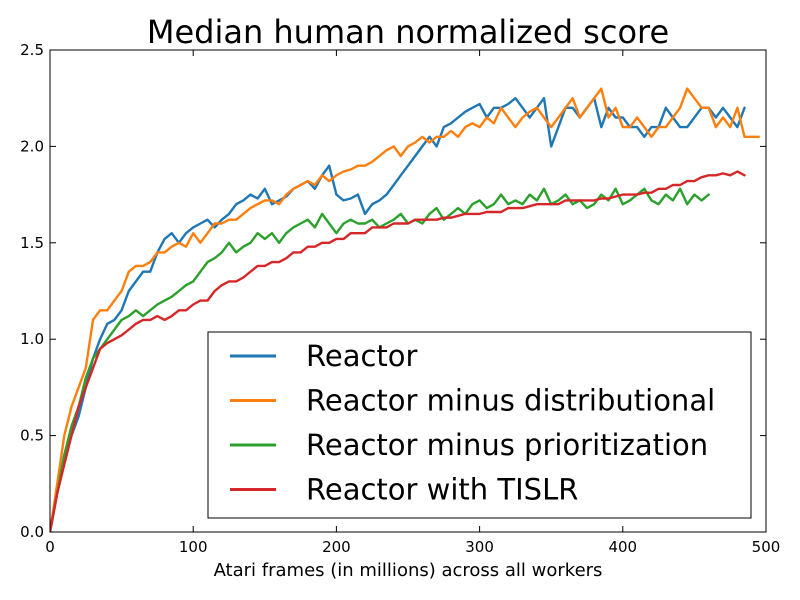  What do you see at coordinates (408, 32) in the screenshot?
I see `chart-title: Median human normalized score` at bounding box center [408, 32].